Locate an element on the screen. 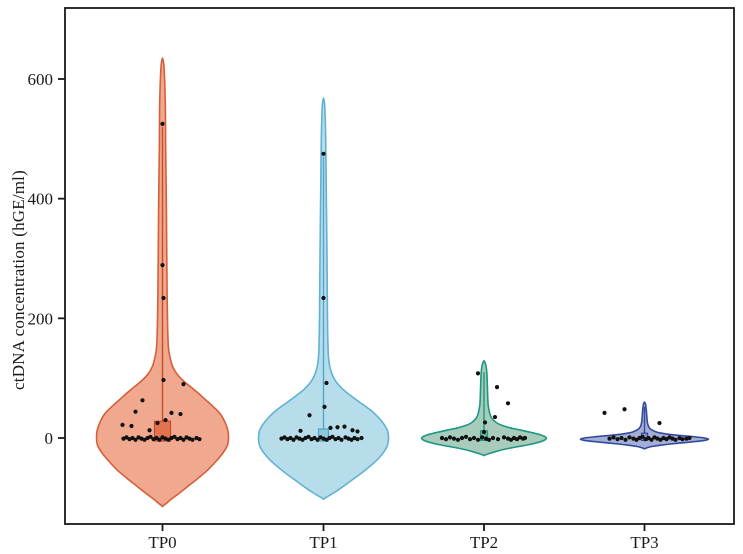 Image resolution: width=743 pixels, height=554 pixels. inner-box-TP1 is located at coordinates (323, 435).